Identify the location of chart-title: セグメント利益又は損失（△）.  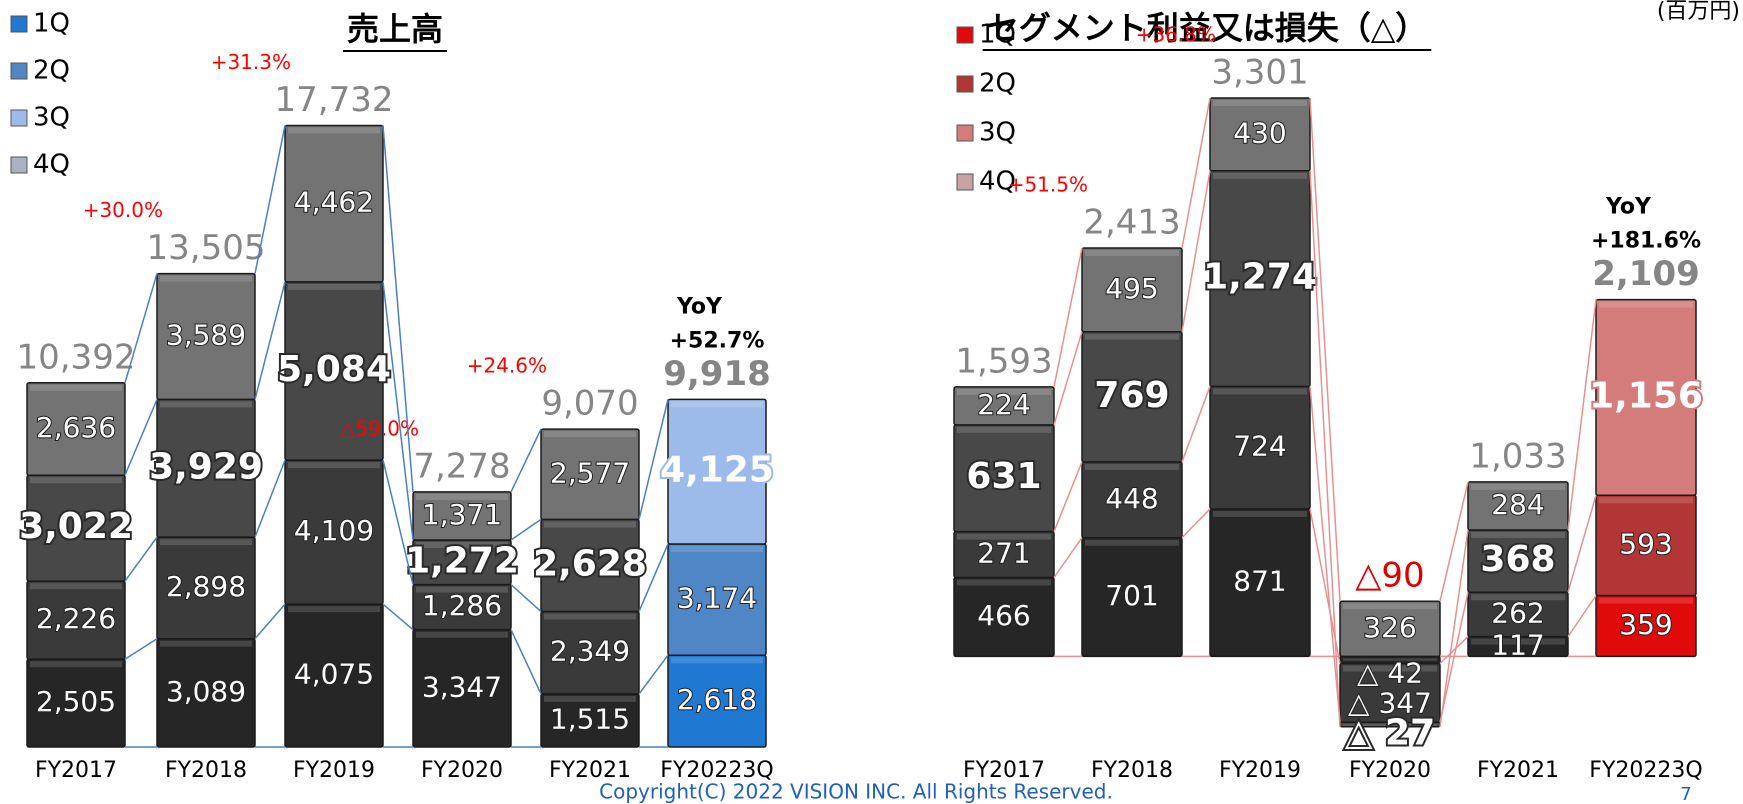
(1207, 28).